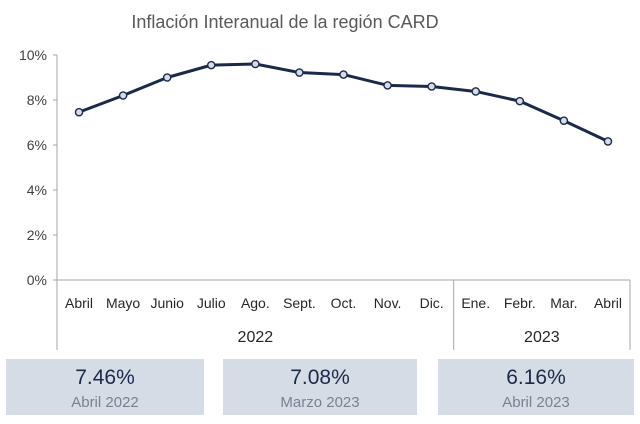 Image resolution: width=640 pixels, height=424 pixels. Describe the element at coordinates (563, 303) in the screenshot. I see `x-tick-label: Mar.` at that location.